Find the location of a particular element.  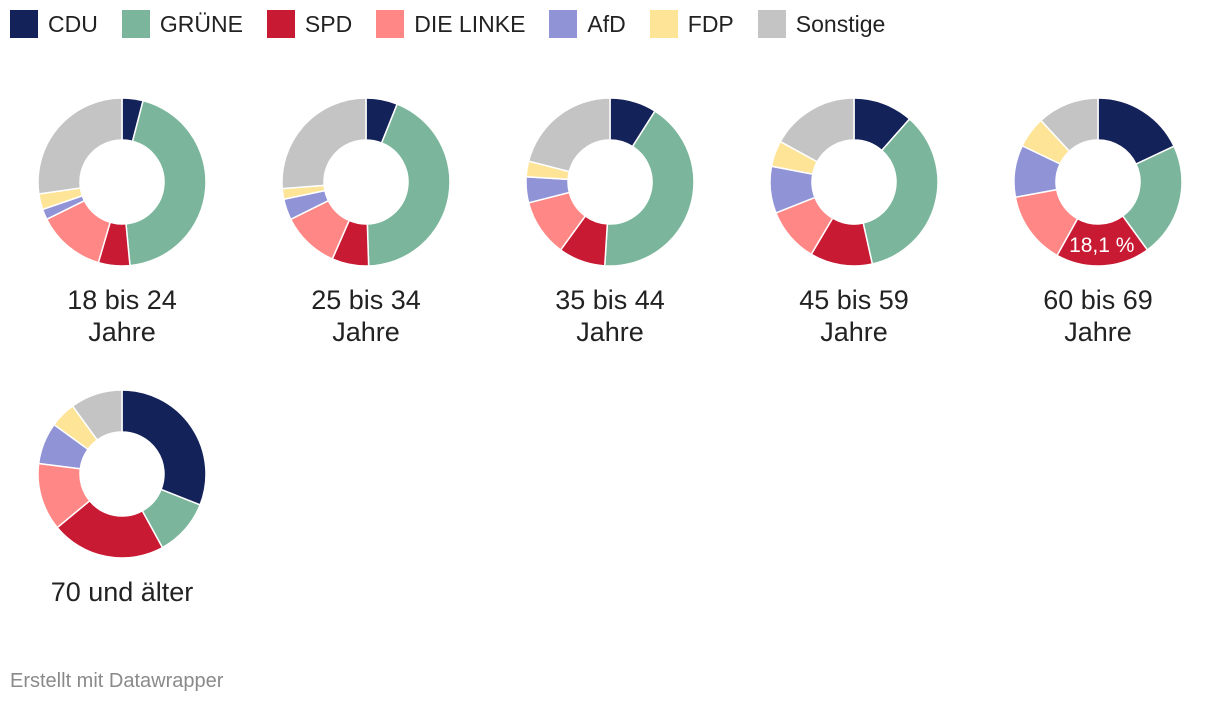

legend-label: GRÜNE is located at coordinates (201, 23).